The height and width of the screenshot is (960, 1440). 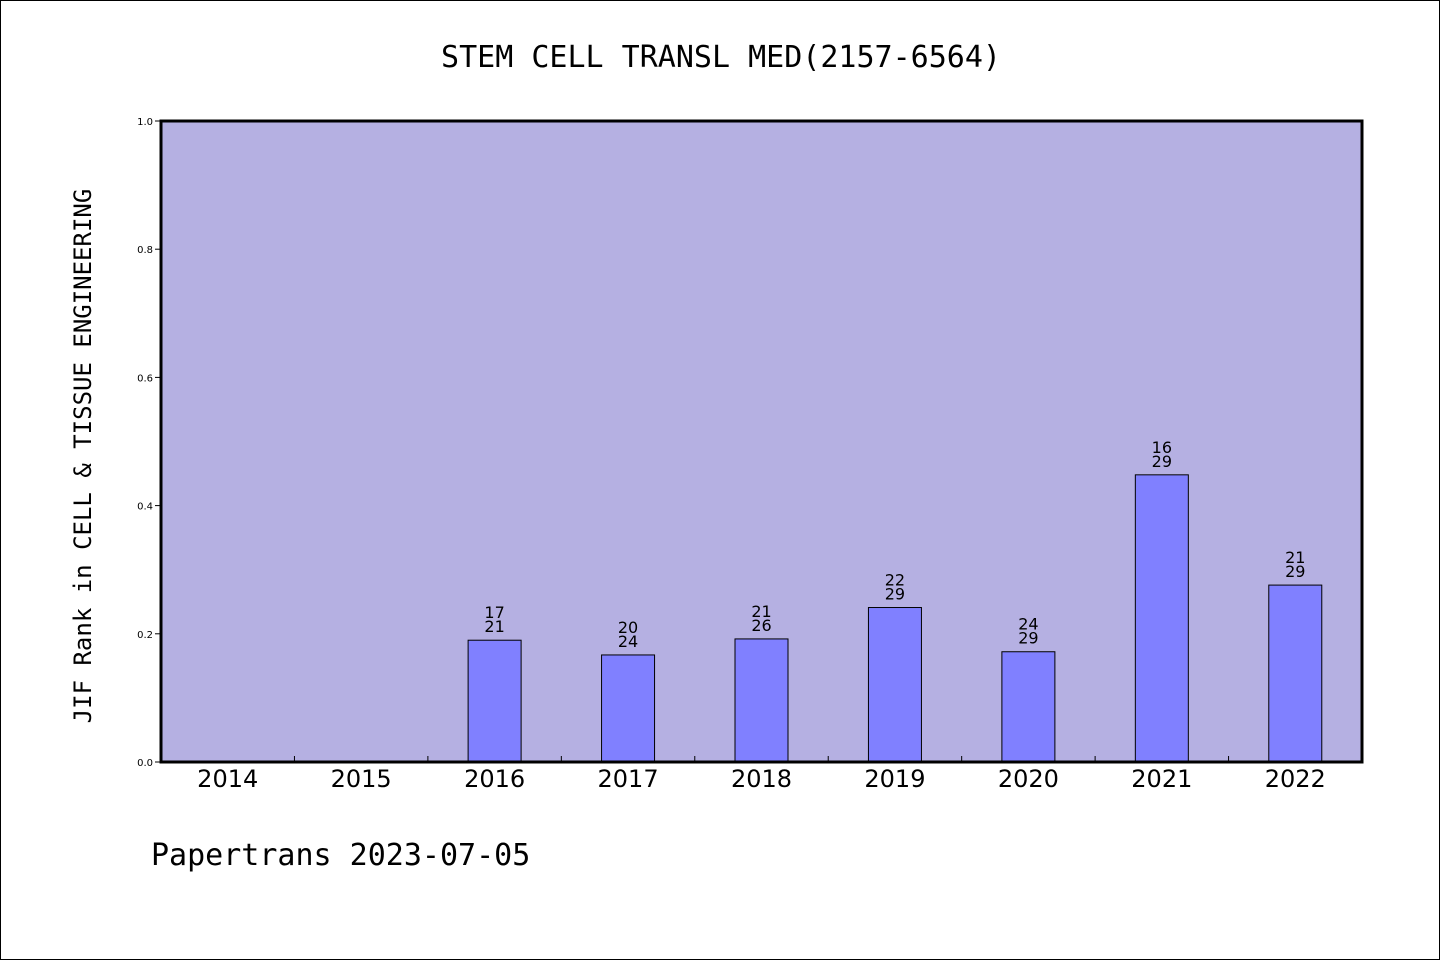 I want to click on x-tick-label: 2018, so click(x=761, y=779).